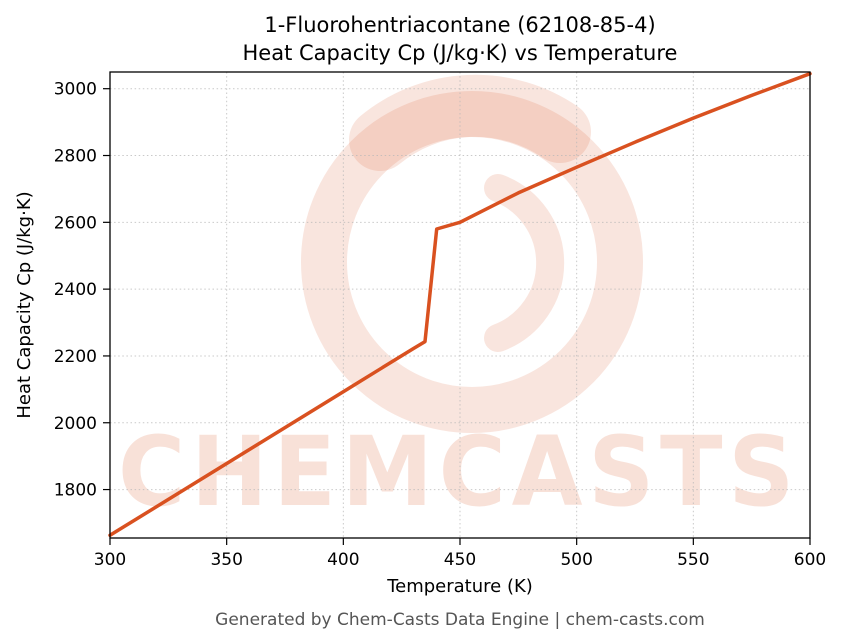  What do you see at coordinates (75, 90) in the screenshot?
I see `y-tick-label: 3000` at bounding box center [75, 90].